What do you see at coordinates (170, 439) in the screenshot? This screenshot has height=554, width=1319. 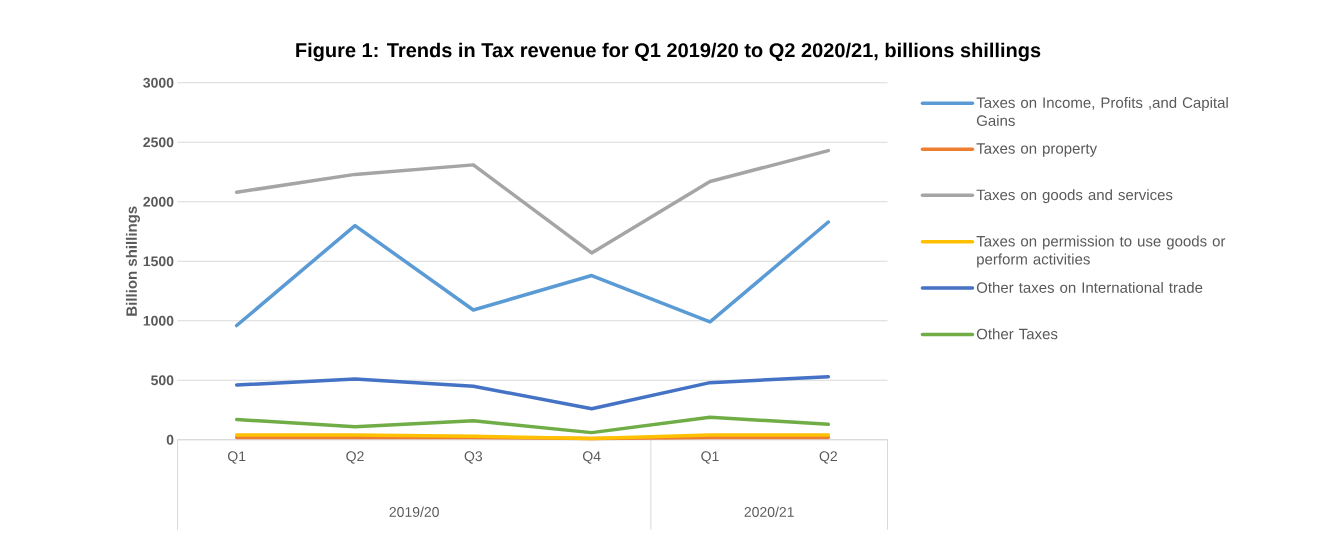 I see `y-tick-label: 0` at bounding box center [170, 439].